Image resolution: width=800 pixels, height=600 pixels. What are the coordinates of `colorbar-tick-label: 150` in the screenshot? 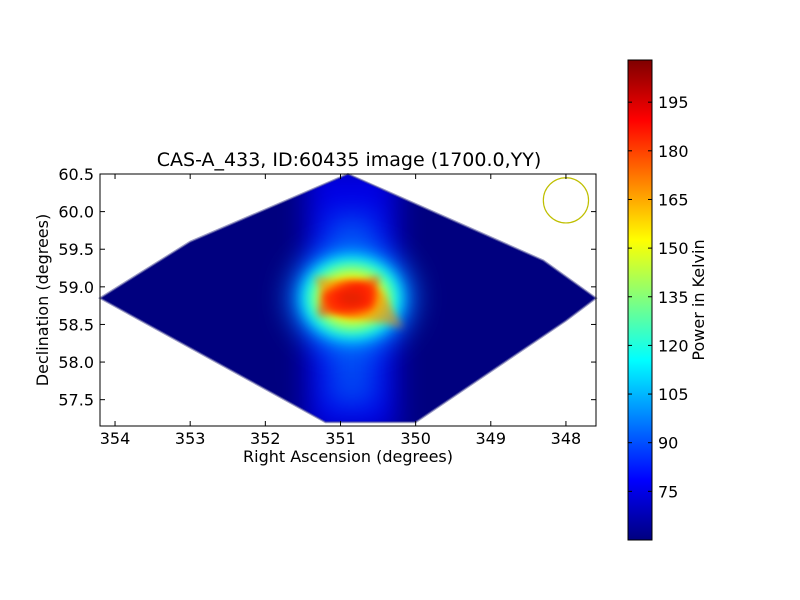 It's located at (673, 248).